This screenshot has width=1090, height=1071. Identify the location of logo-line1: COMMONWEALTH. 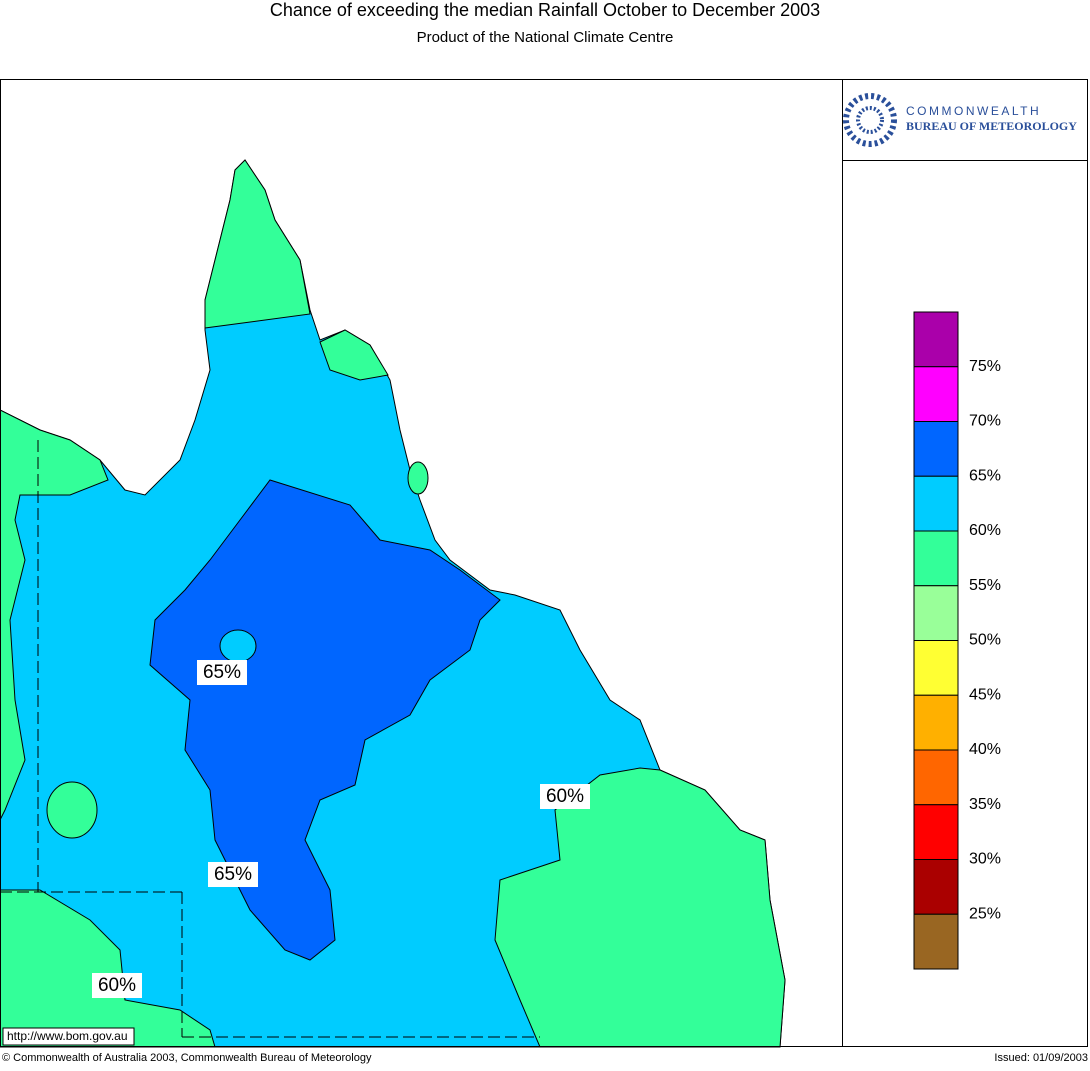
(973, 111).